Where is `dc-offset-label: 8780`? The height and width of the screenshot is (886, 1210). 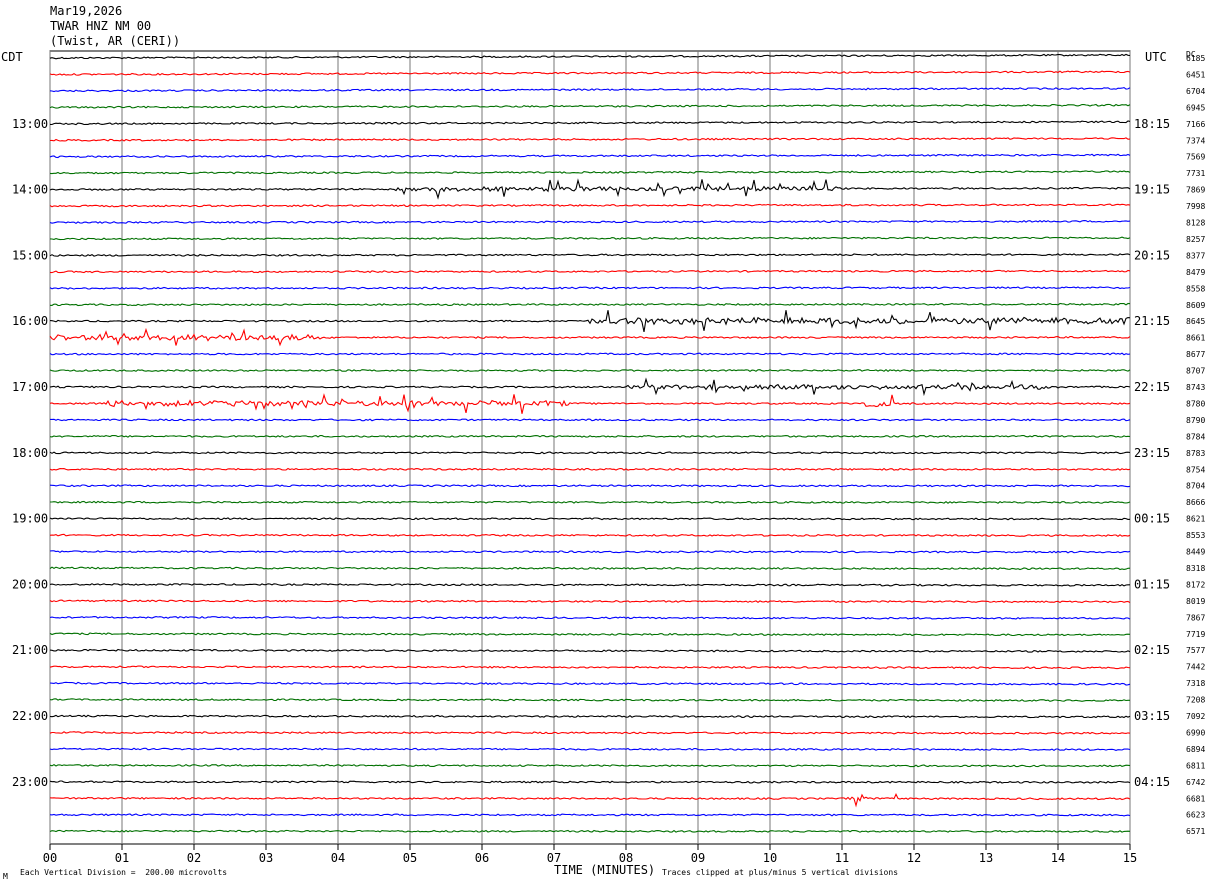
dc-offset-label: 8780 is located at coordinates (1195, 403).